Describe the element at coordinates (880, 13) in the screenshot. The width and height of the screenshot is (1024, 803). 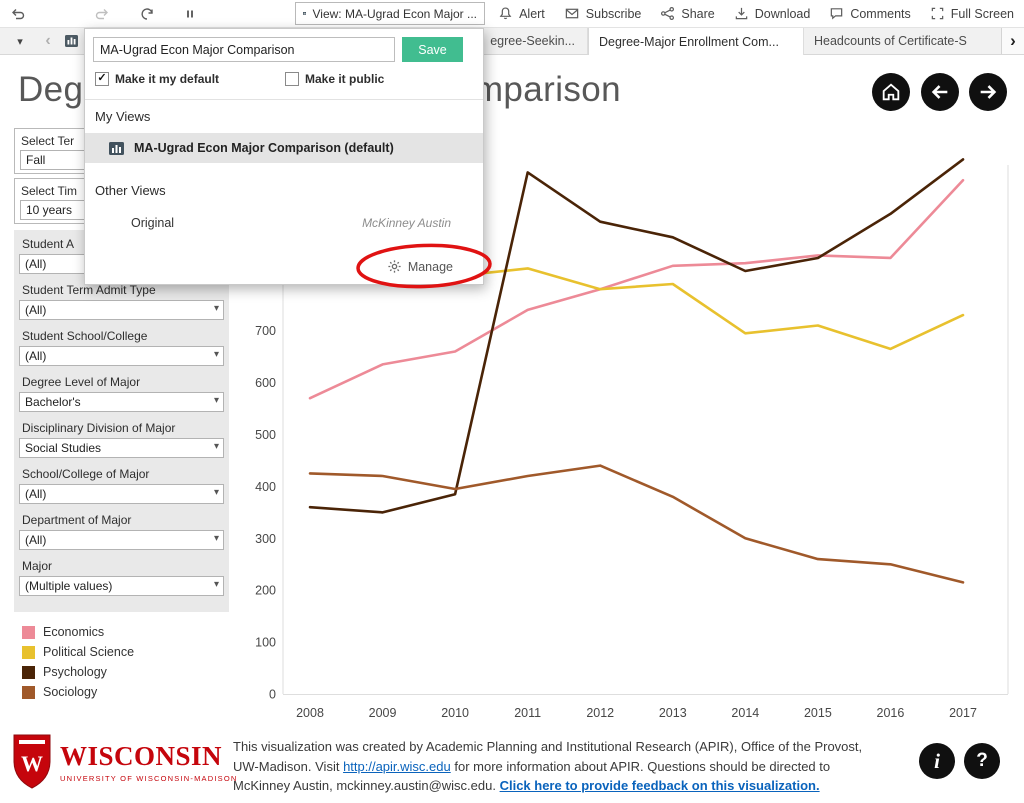
I see `comments-label: Comments` at that location.